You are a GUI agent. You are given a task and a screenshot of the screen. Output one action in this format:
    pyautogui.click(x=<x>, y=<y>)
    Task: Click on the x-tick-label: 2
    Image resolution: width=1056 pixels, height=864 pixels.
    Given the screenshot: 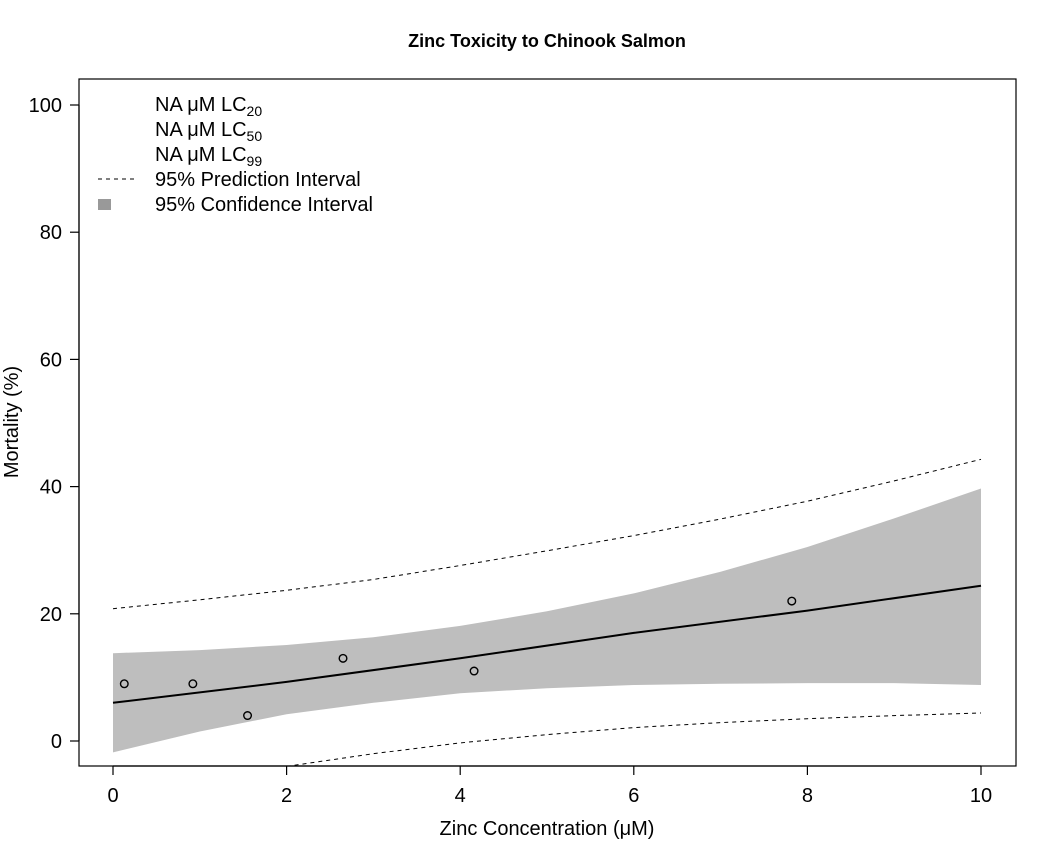 What is the action you would take?
    pyautogui.click(x=286, y=796)
    